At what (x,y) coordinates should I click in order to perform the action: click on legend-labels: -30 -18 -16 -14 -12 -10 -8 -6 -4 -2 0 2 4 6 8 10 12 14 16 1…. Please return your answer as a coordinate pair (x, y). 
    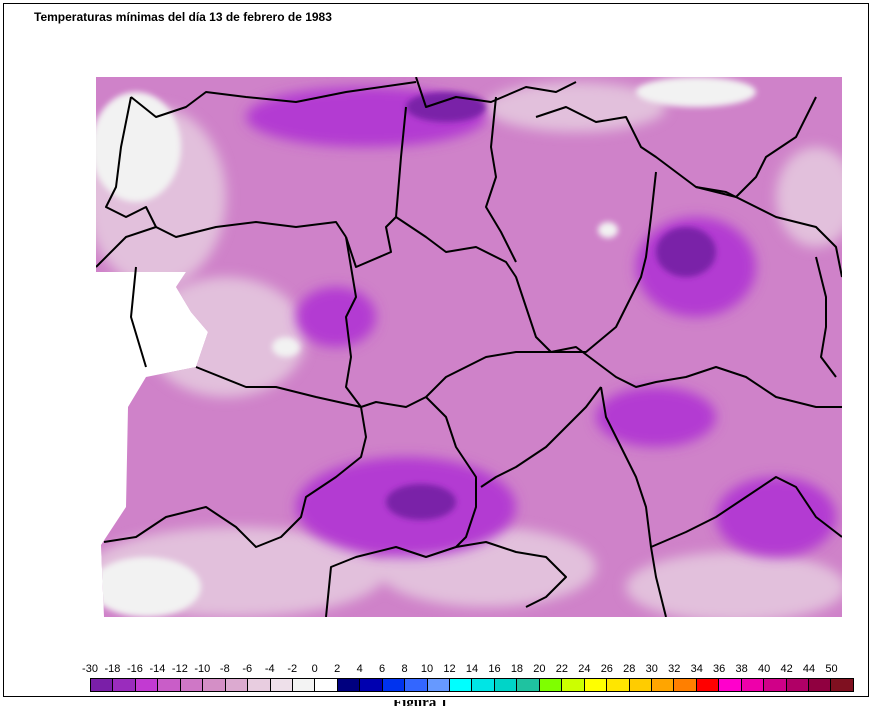
    Looking at the image, I should click on (475, 670).